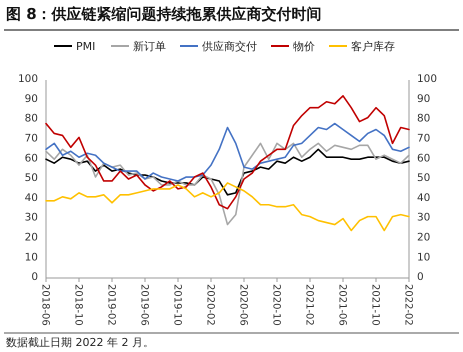 The width and height of the screenshot is (463, 352). Describe the element at coordinates (31, 118) in the screenshot. I see `y-tick-label: 80` at that location.